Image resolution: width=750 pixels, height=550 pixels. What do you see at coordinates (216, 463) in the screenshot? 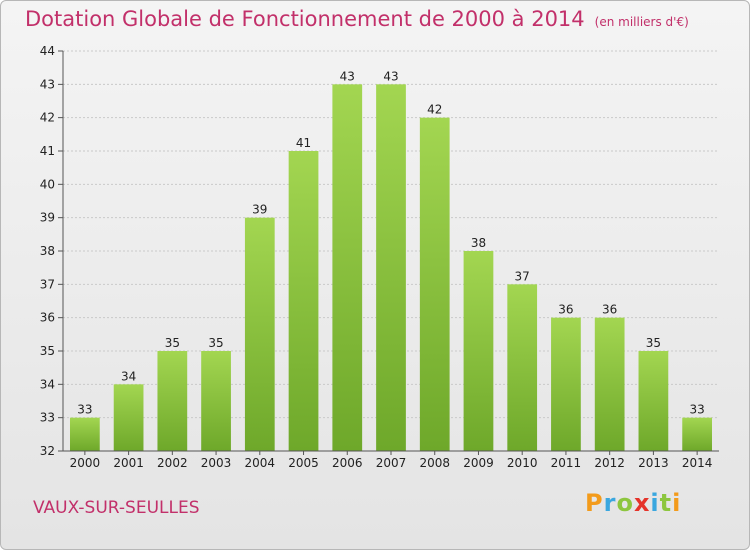
I see `x-tick-label-2003: 2003` at bounding box center [216, 463].